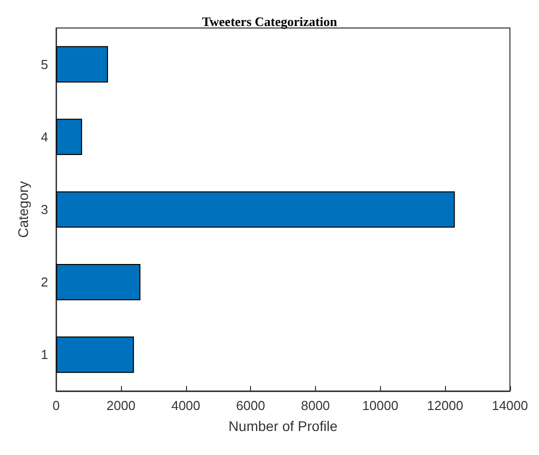 This screenshot has width=539, height=455. Describe the element at coordinates (251, 405) in the screenshot. I see `x-tick-label: 6000` at that location.